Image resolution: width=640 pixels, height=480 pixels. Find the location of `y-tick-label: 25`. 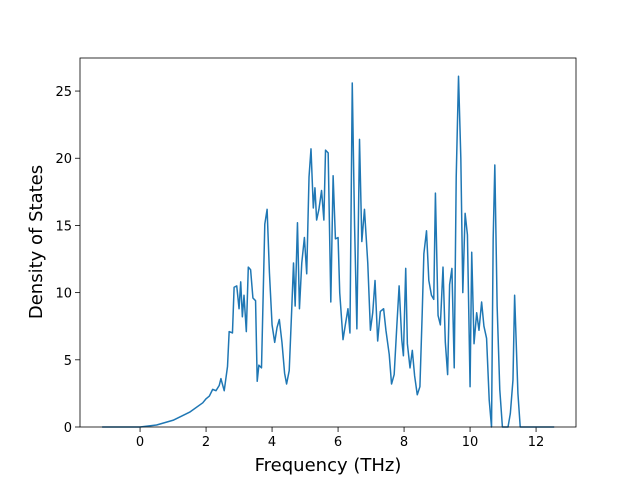

y-tick-label: 25 is located at coordinates (63, 92).